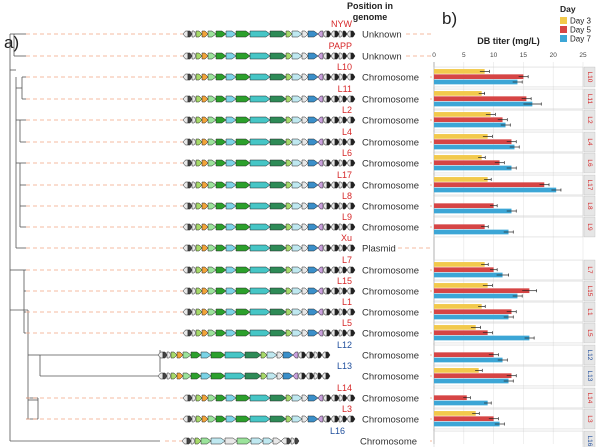 This screenshot has height=447, width=600. I want to click on genome-position: Plasmid, so click(379, 249).